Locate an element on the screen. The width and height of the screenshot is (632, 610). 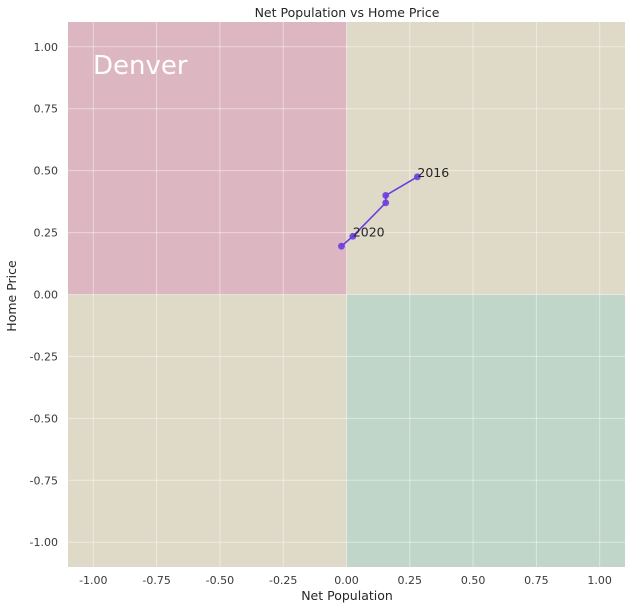
y-tick-label: -0.50 is located at coordinates (44, 418).